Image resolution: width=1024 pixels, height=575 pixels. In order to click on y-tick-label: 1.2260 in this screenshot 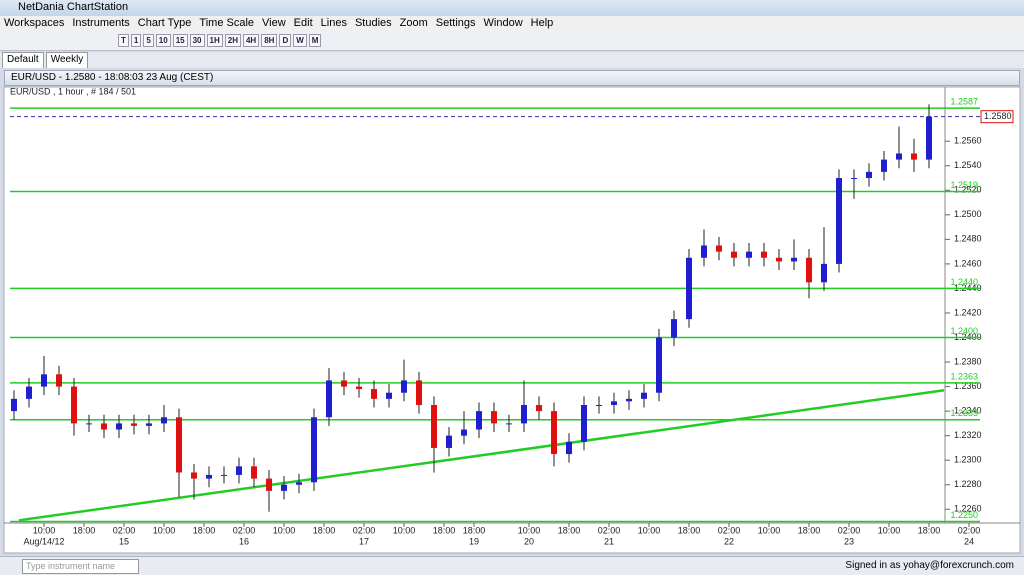, I will do `click(968, 509)`.